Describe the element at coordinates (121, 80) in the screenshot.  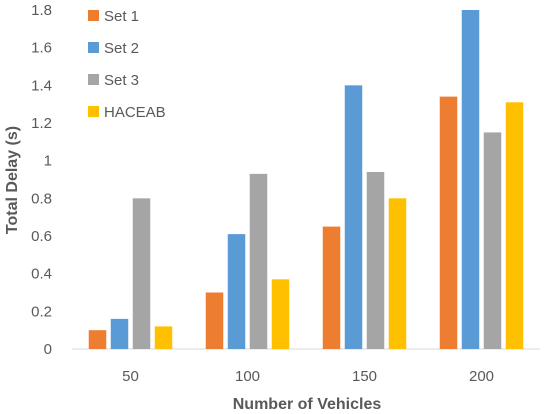
I see `legend-label: Set 3` at that location.